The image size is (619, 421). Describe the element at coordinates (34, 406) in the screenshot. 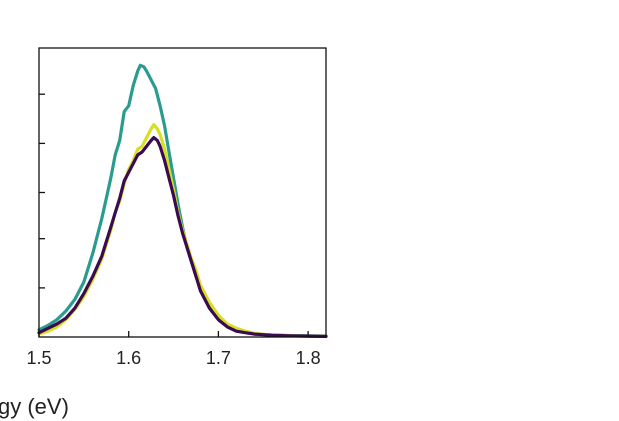

I see `x-axis-label: gy (eV)` at that location.